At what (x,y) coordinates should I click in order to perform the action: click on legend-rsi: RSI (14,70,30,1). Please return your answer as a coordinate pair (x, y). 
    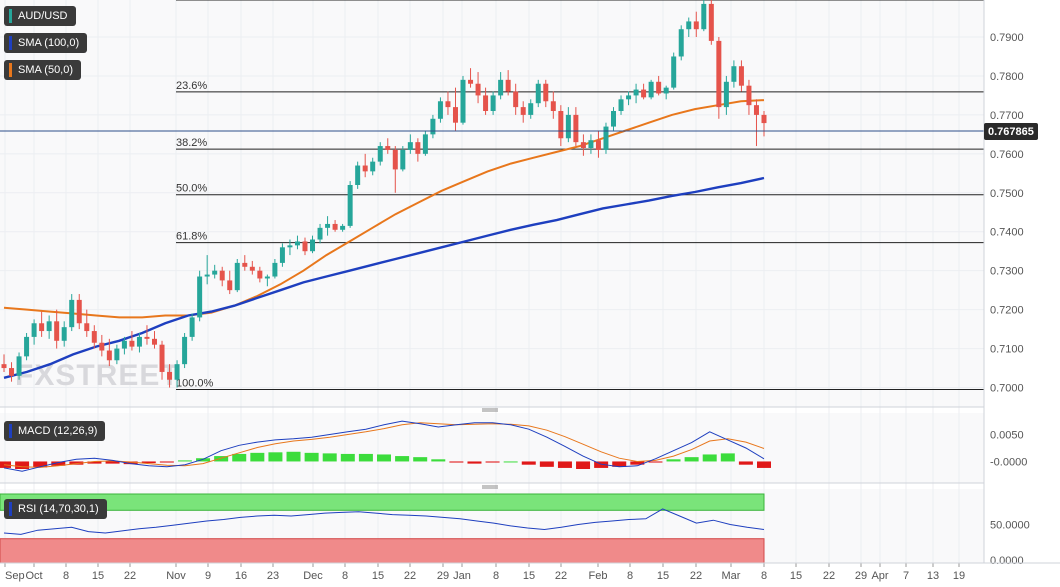
    Looking at the image, I should click on (55, 509).